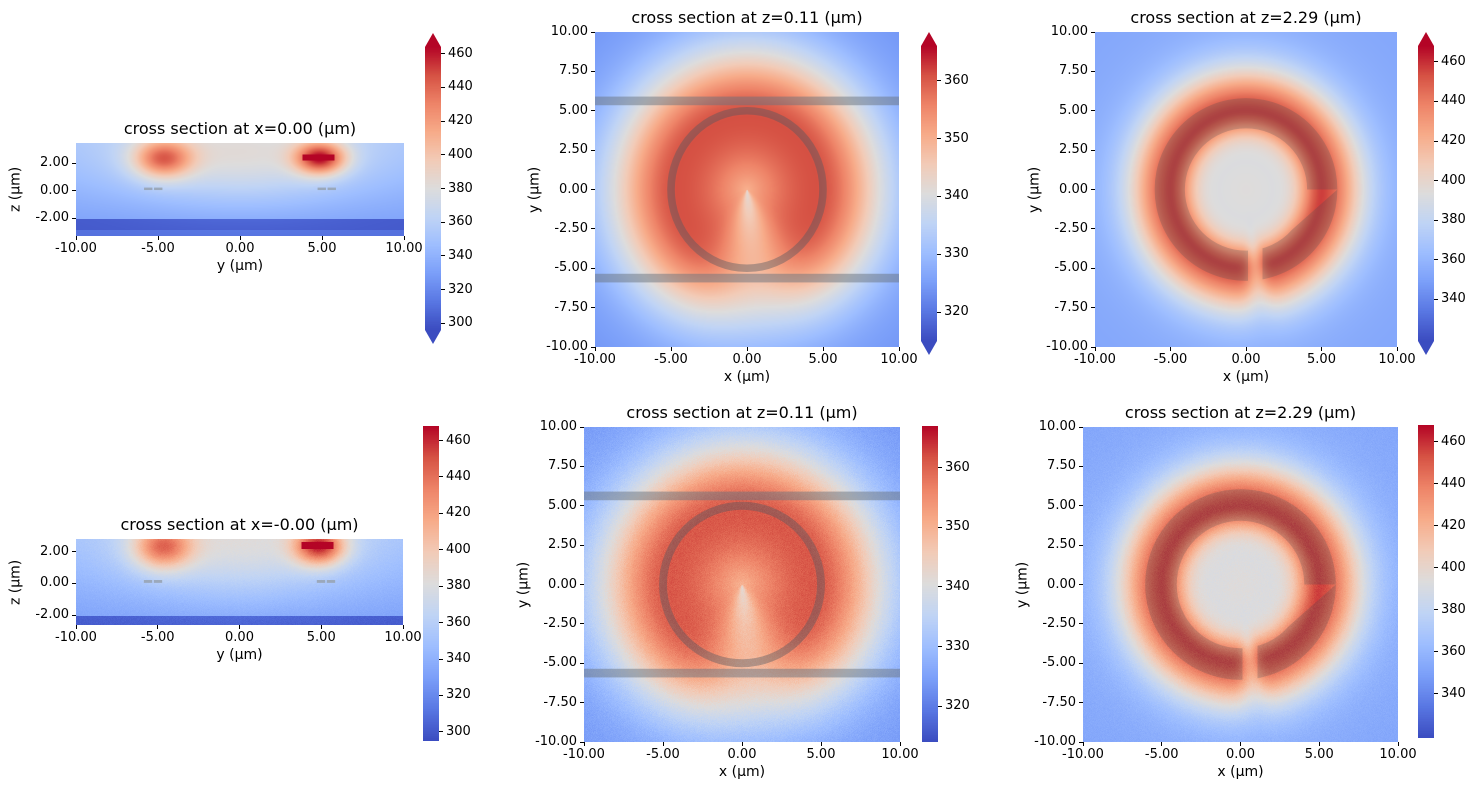  What do you see at coordinates (571, 228) in the screenshot?
I see `y-tick-label: -2.50` at bounding box center [571, 228].